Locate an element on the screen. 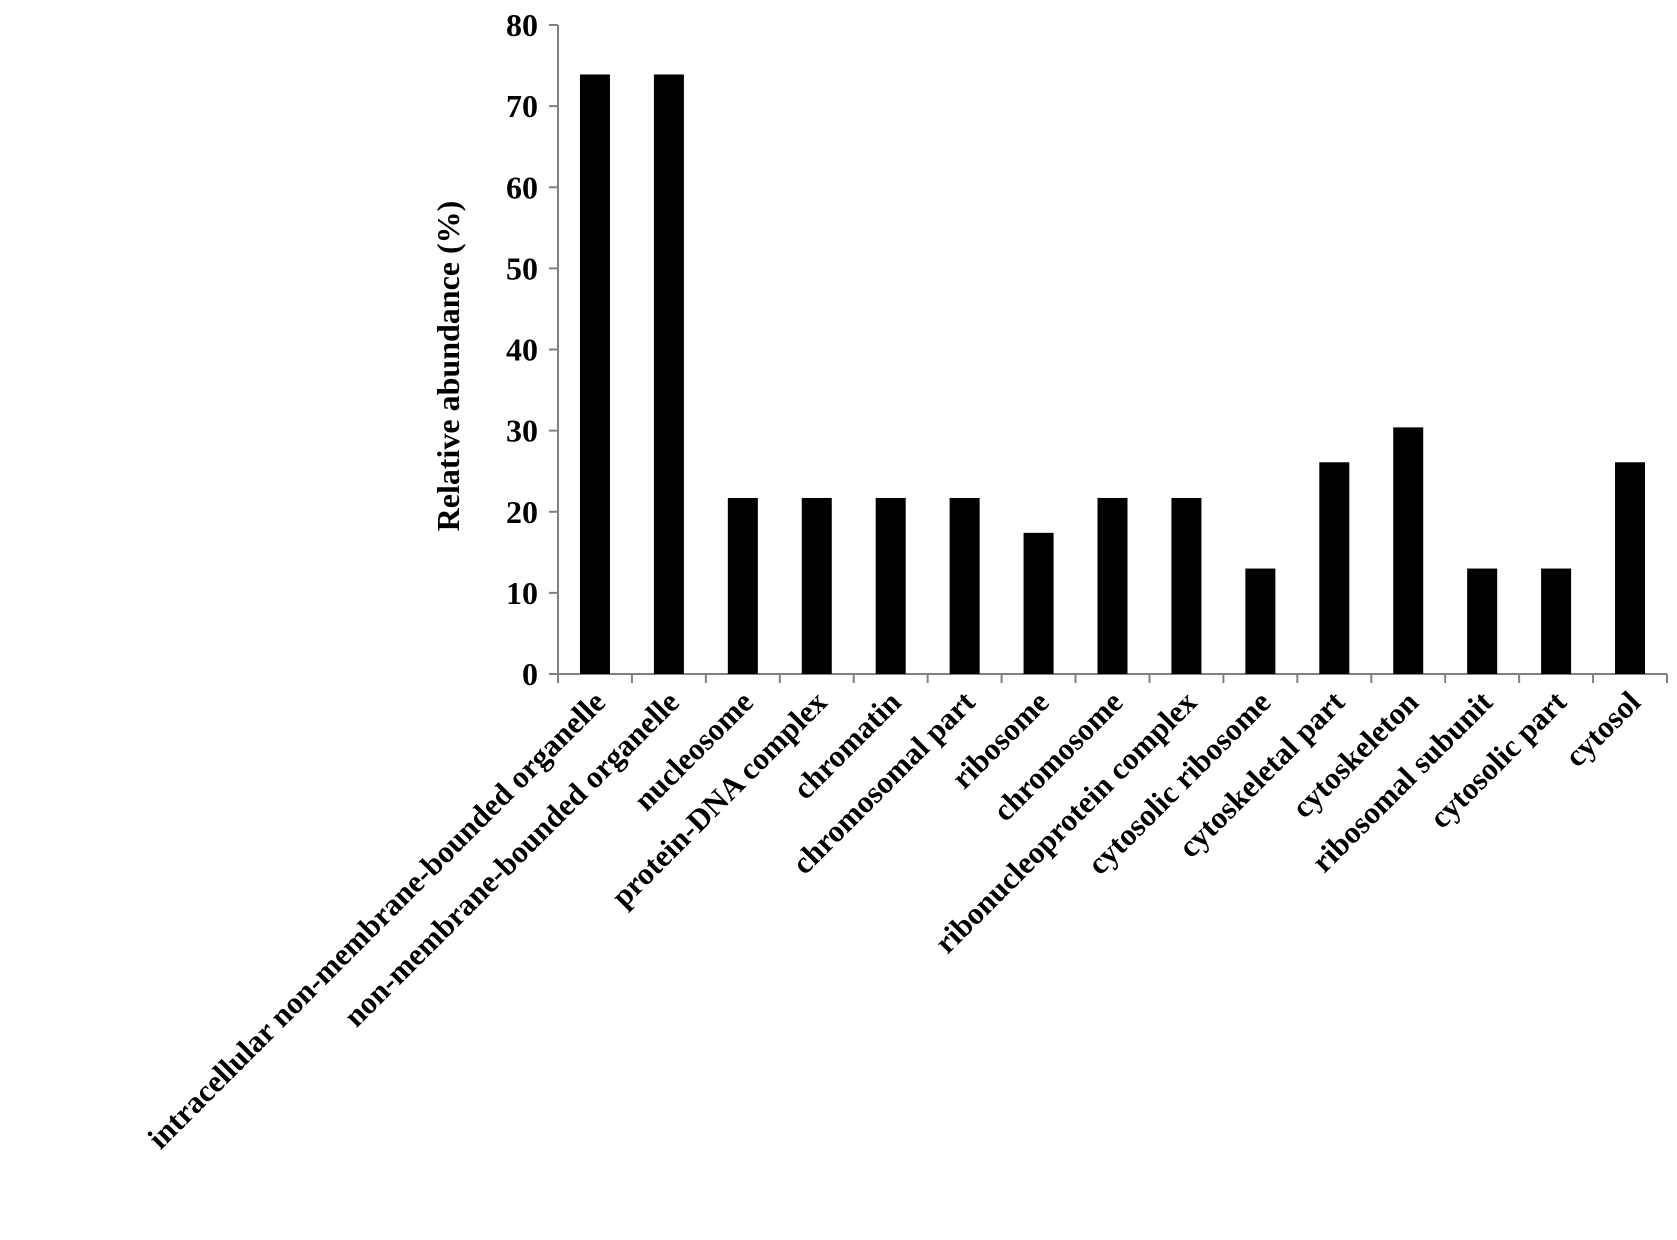 The width and height of the screenshot is (1677, 1240). y-tick-label: 70 is located at coordinates (522, 106).